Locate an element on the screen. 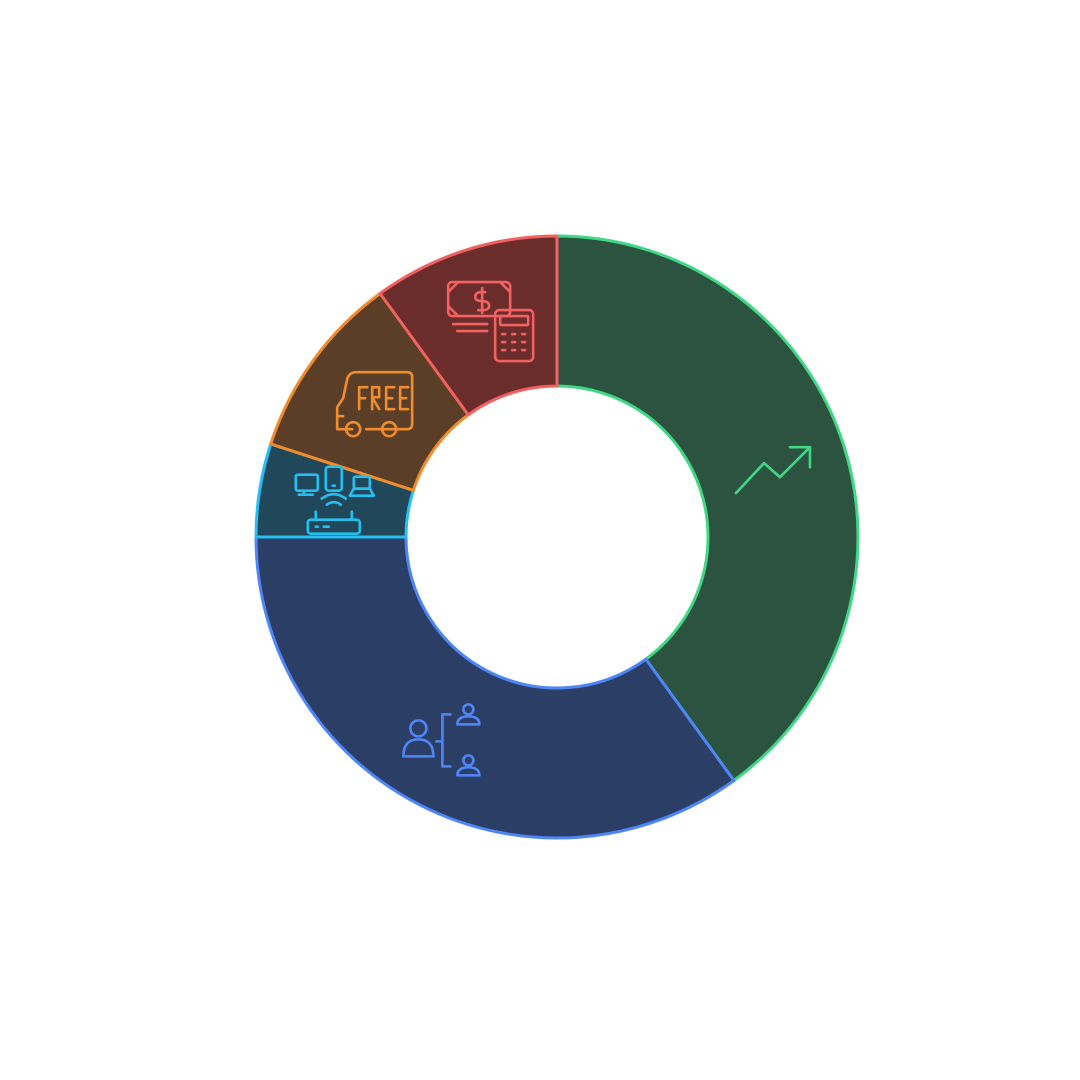 The image size is (1080, 1080). connected-devices-router-icon is located at coordinates (335, 500).